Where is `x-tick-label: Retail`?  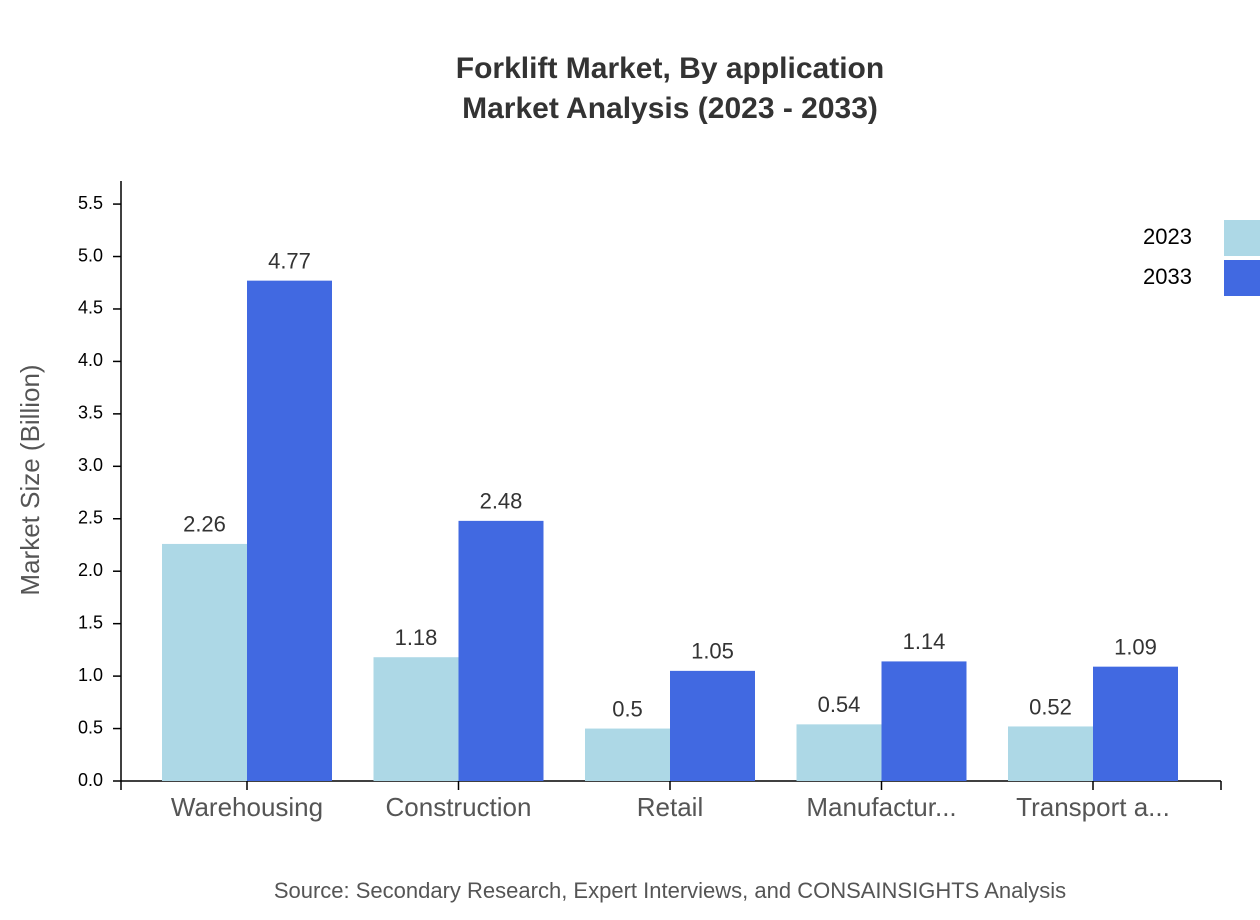
x-tick-label: Retail is located at coordinates (670, 807).